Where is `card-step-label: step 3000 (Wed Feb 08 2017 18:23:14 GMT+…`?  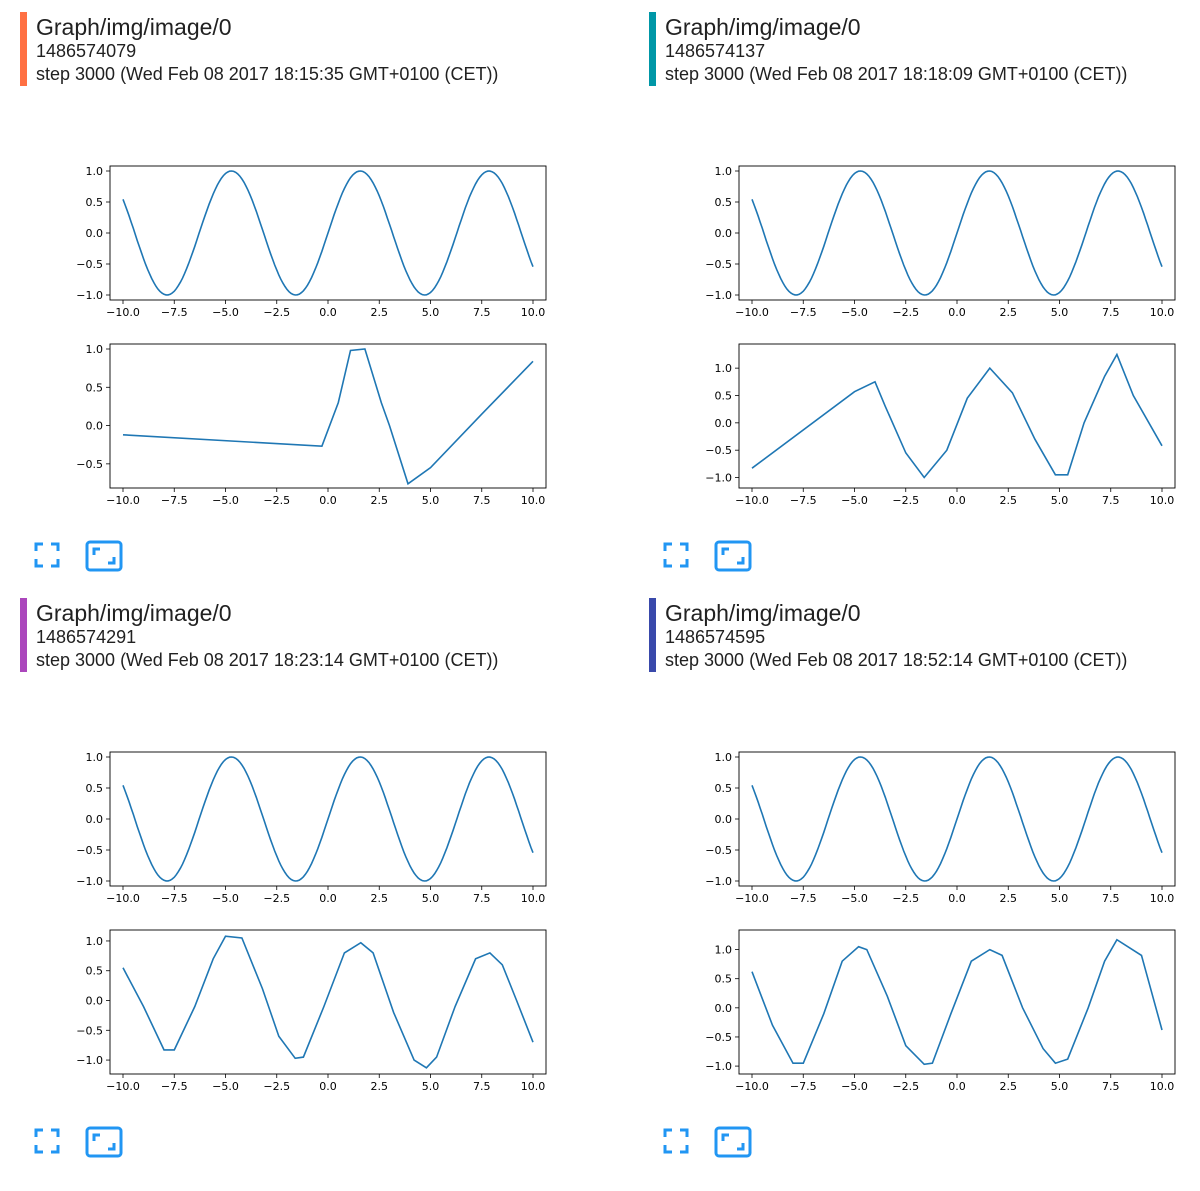 card-step-label: step 3000 (Wed Feb 08 2017 18:23:14 GMT+… is located at coordinates (267, 660).